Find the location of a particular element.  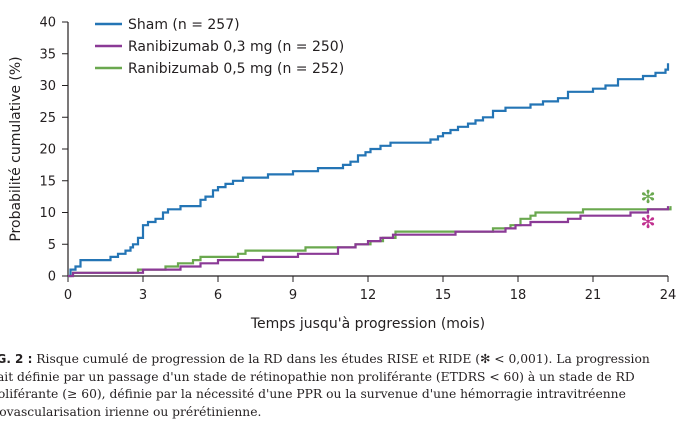

x-tick-label: 15 is located at coordinates (443, 295).